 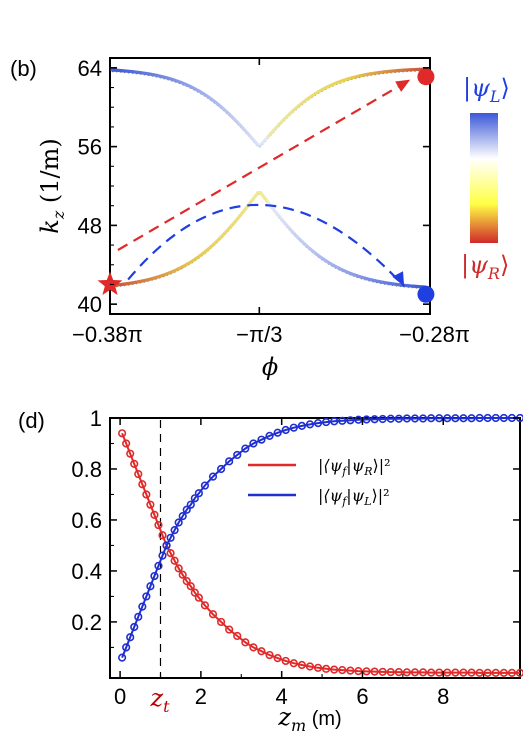 What do you see at coordinates (86, 571) in the screenshot?
I see `y-tick-label: 0.4` at bounding box center [86, 571].